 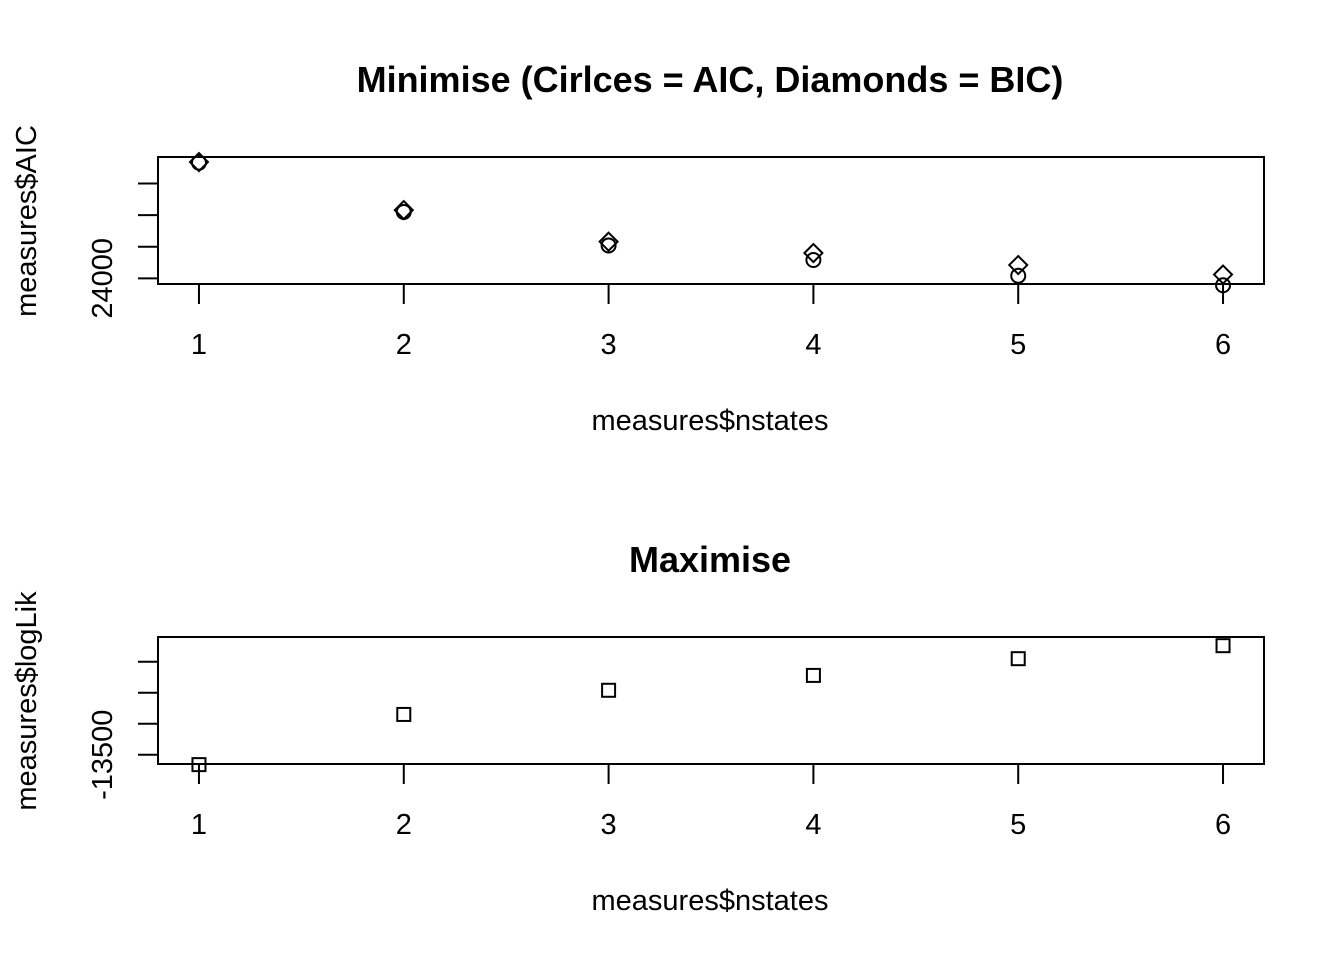 I want to click on x-axis-maximise: 1 2 3 4 5 6, so click(x=711, y=802).